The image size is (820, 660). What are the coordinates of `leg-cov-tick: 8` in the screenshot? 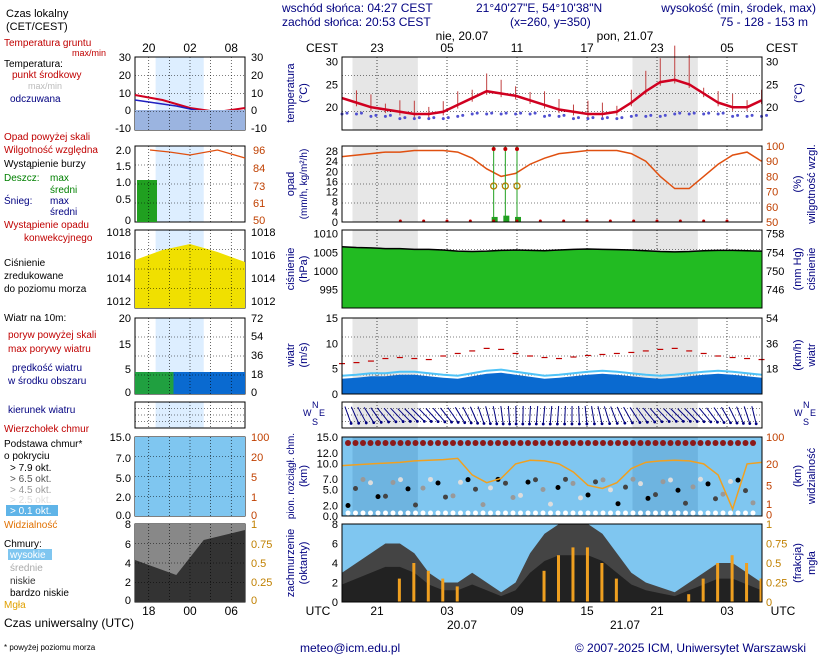 It's located at (128, 525).